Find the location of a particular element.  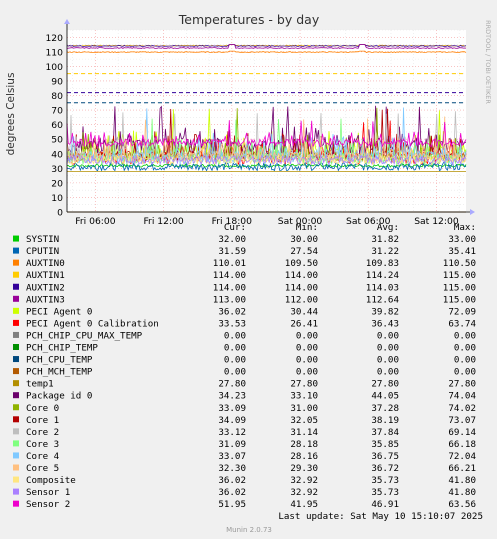

legend-series-name: PCH_MCH_TEMP is located at coordinates (59, 372).